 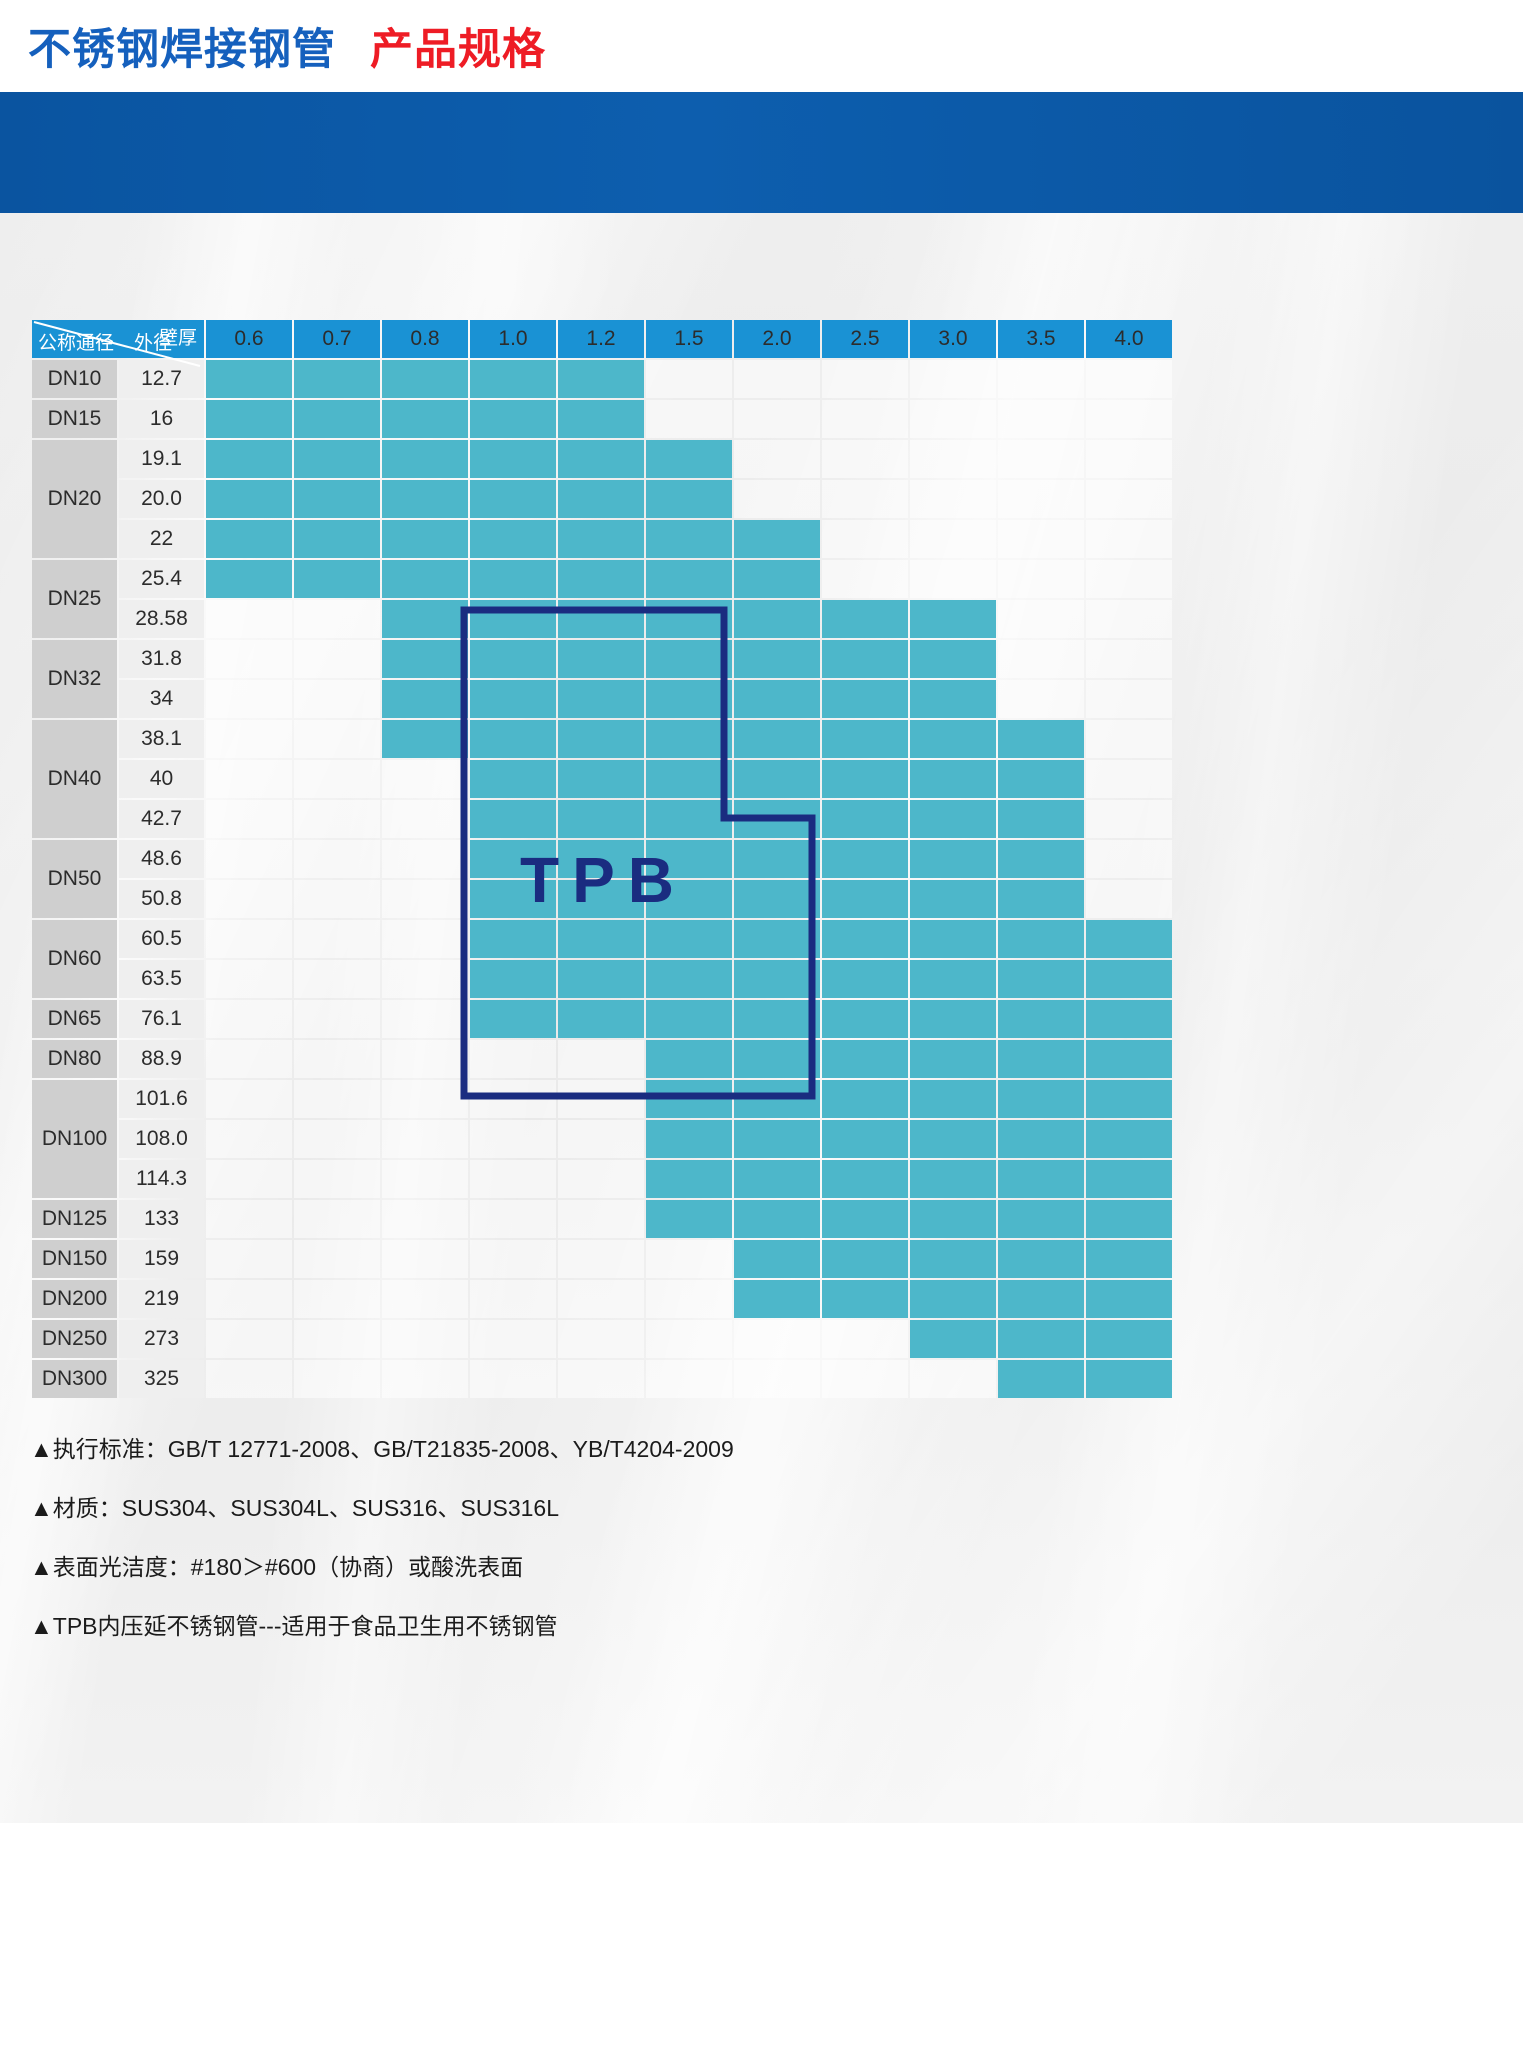 What do you see at coordinates (1129, 339) in the screenshot?
I see `header-thickness-4.0: 4.0` at bounding box center [1129, 339].